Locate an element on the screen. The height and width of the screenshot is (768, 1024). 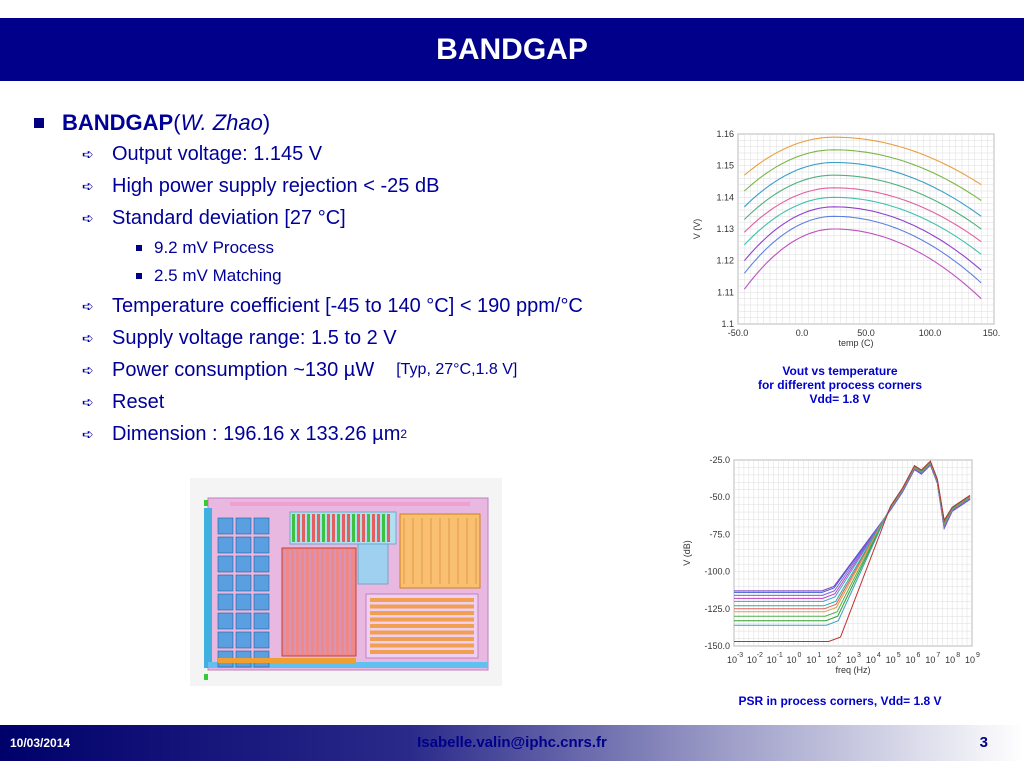
footer-date: 10/03/2014 is located at coordinates (40, 743).